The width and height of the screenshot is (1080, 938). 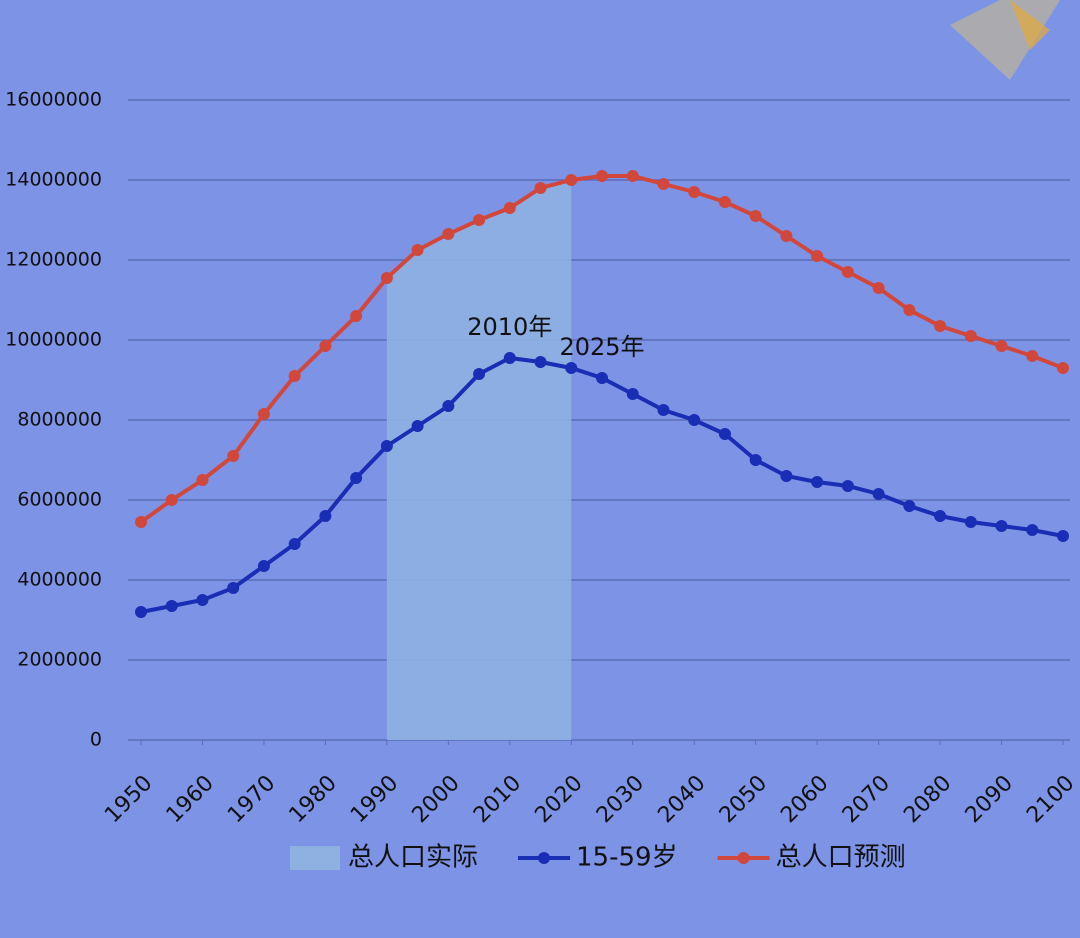 I want to click on y-tick-label: 8000000, so click(x=59, y=420).